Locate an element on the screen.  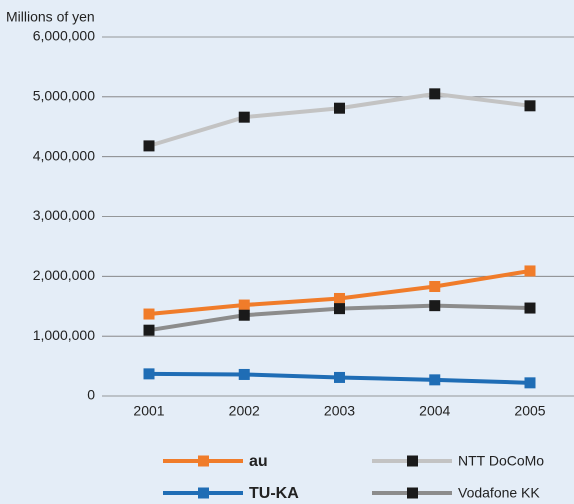
legend-label: NTT DoCoMo is located at coordinates (501, 461).